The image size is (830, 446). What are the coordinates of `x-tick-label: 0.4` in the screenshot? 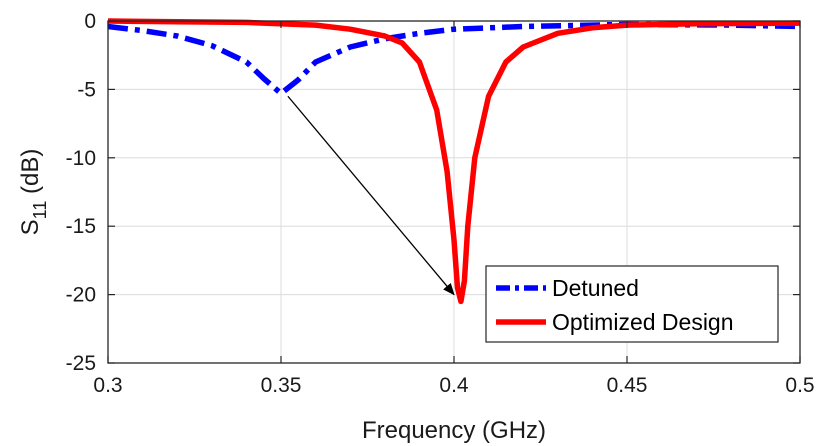 It's located at (454, 385).